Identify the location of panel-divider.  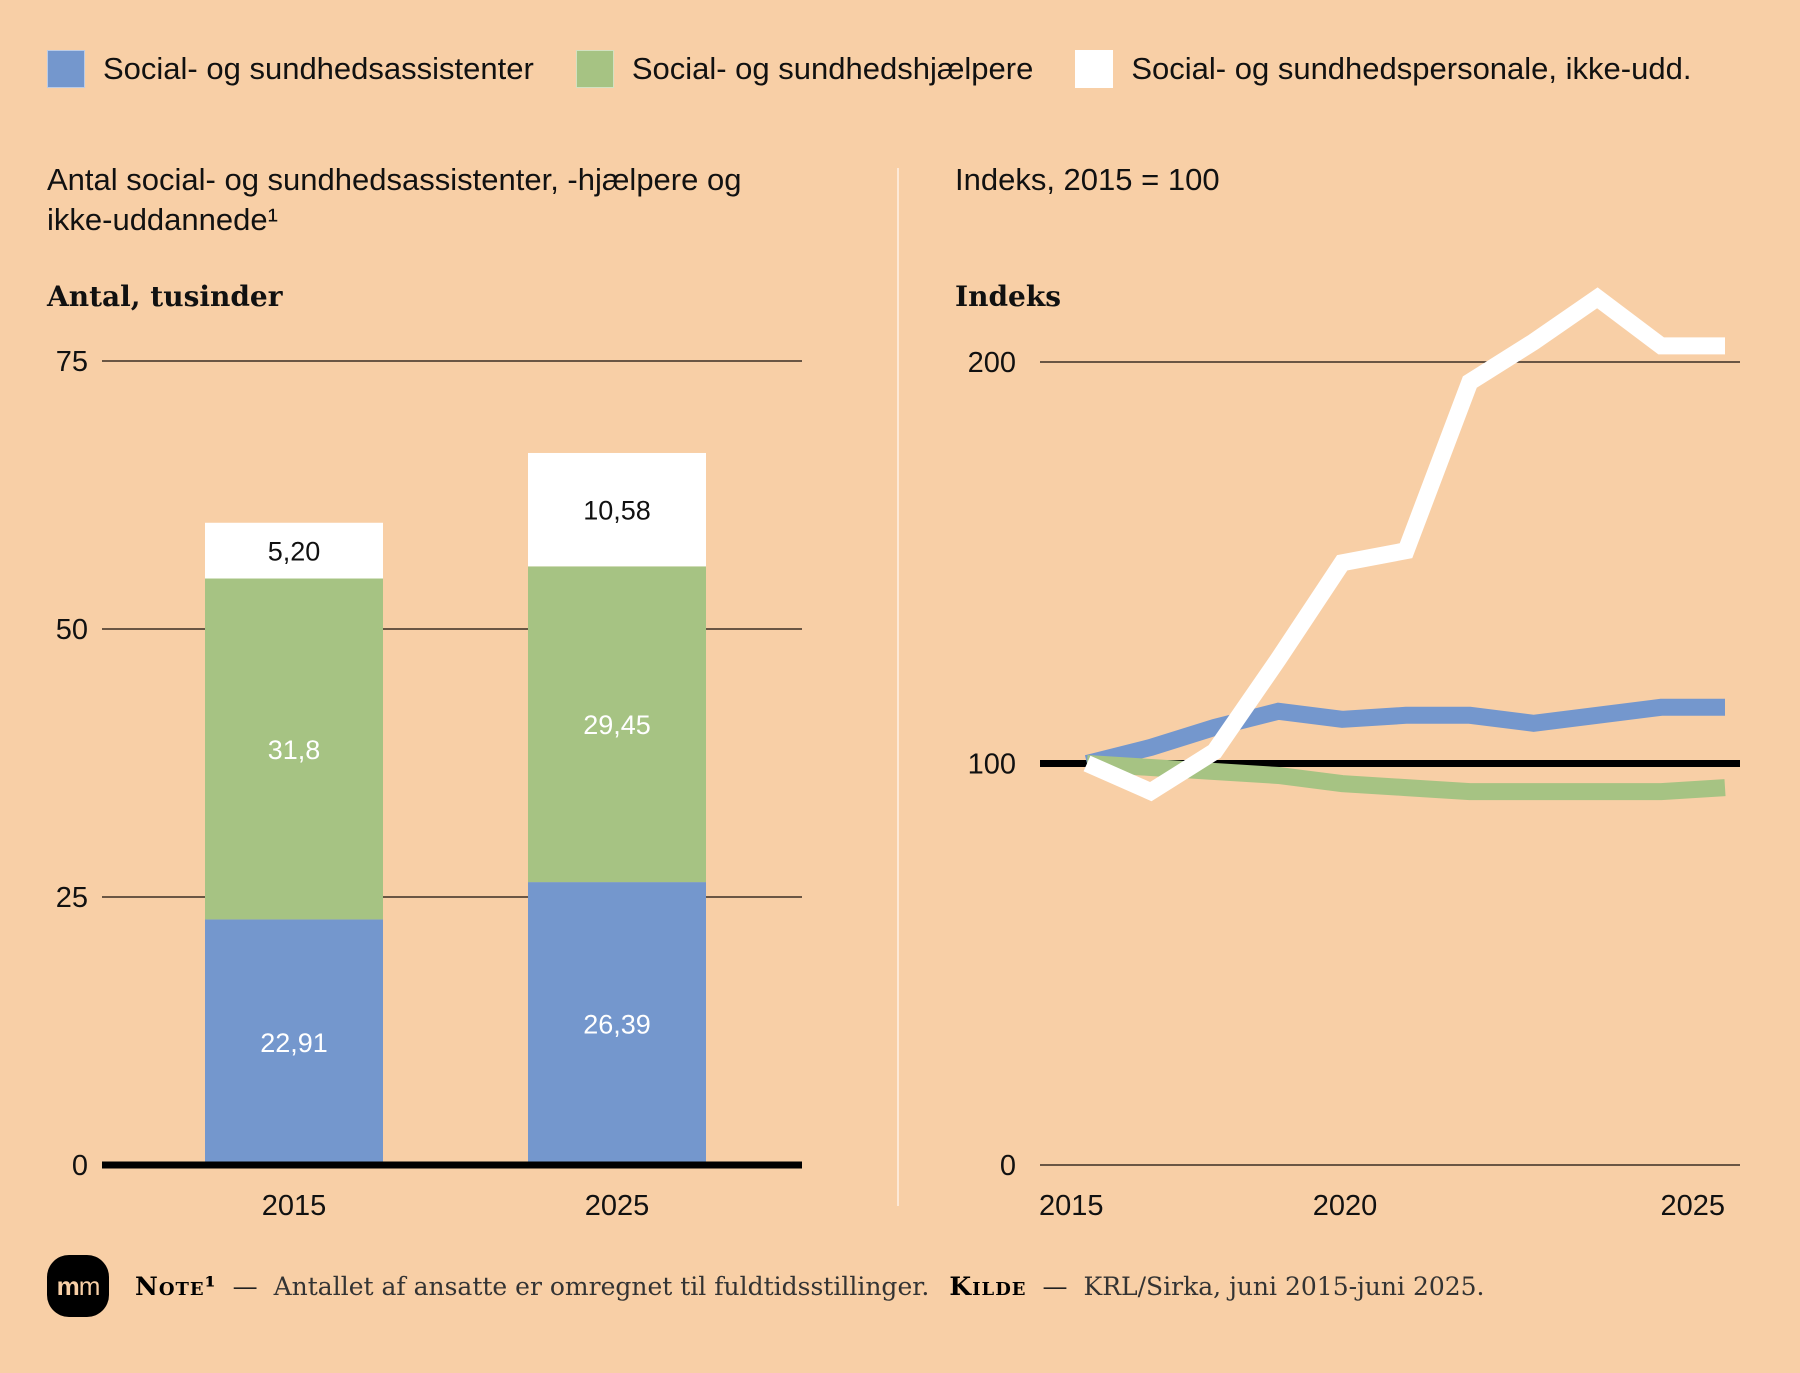
(898, 687).